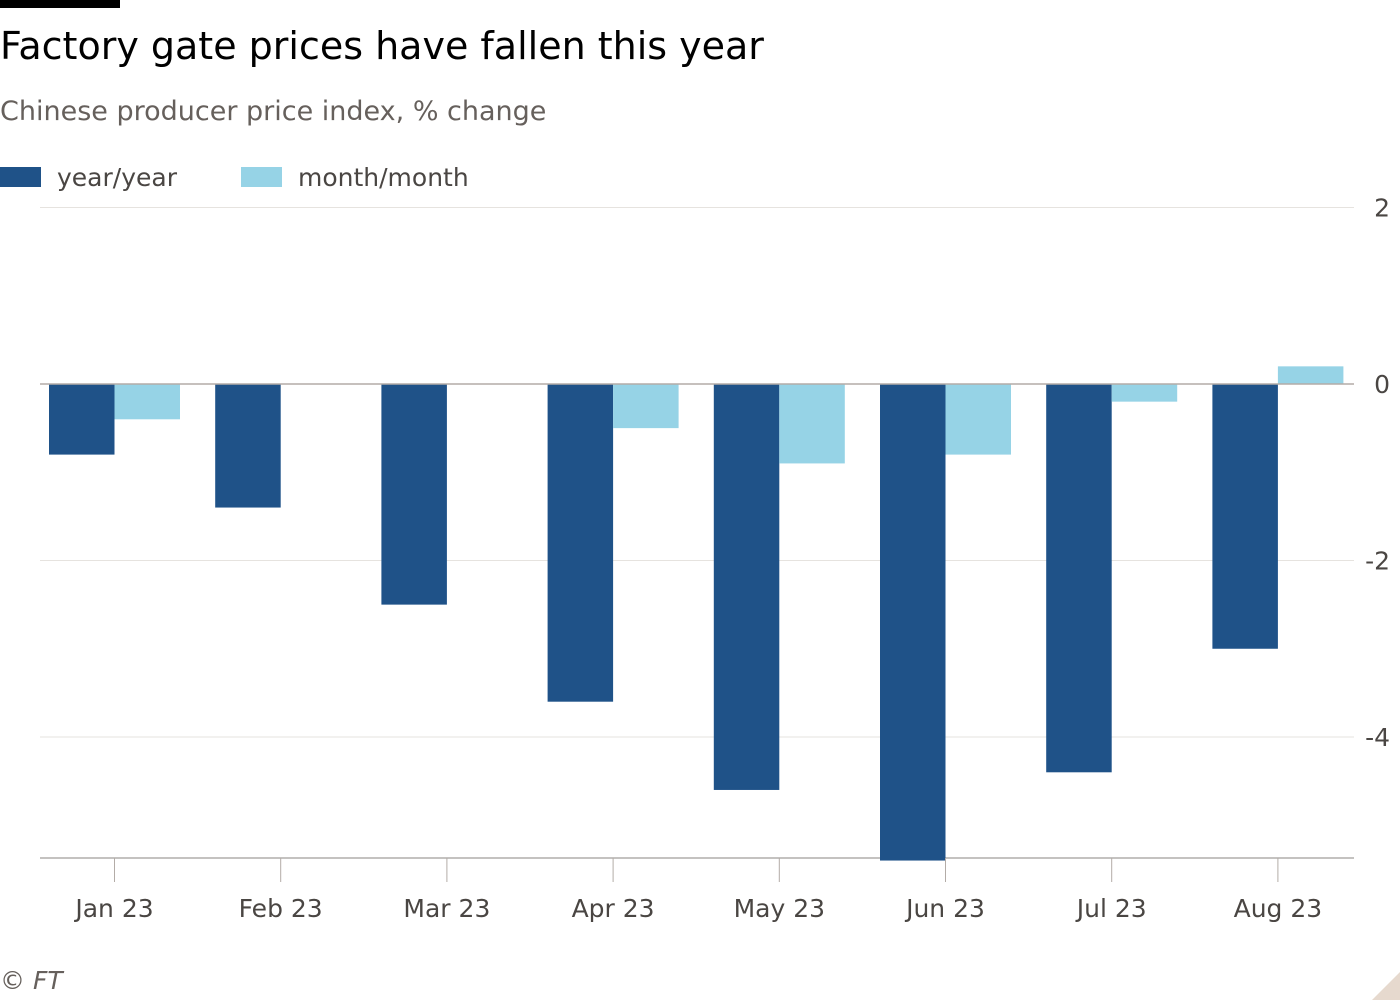 The height and width of the screenshot is (1000, 1400). I want to click on x-tick-label: Jul 23, so click(1111, 908).